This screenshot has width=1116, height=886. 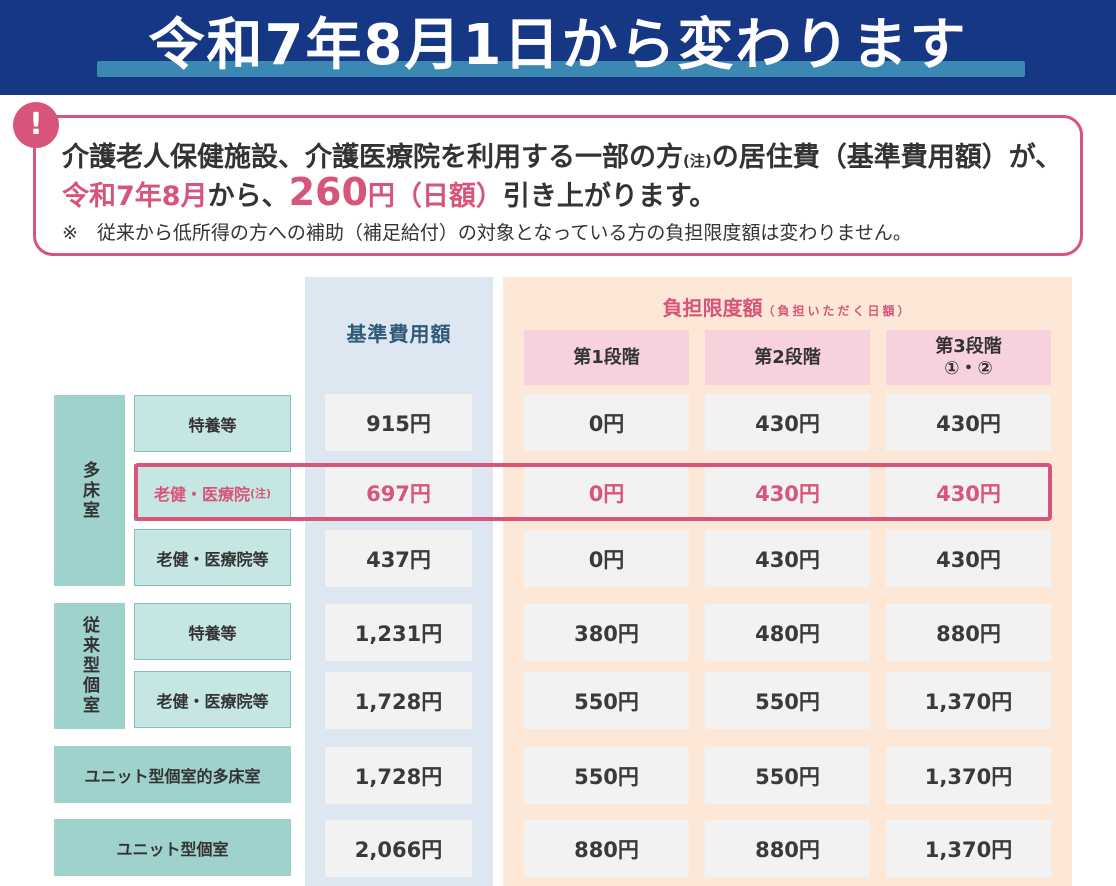 What do you see at coordinates (787, 632) in the screenshot?
I see `cell-stage-2: 480円` at bounding box center [787, 632].